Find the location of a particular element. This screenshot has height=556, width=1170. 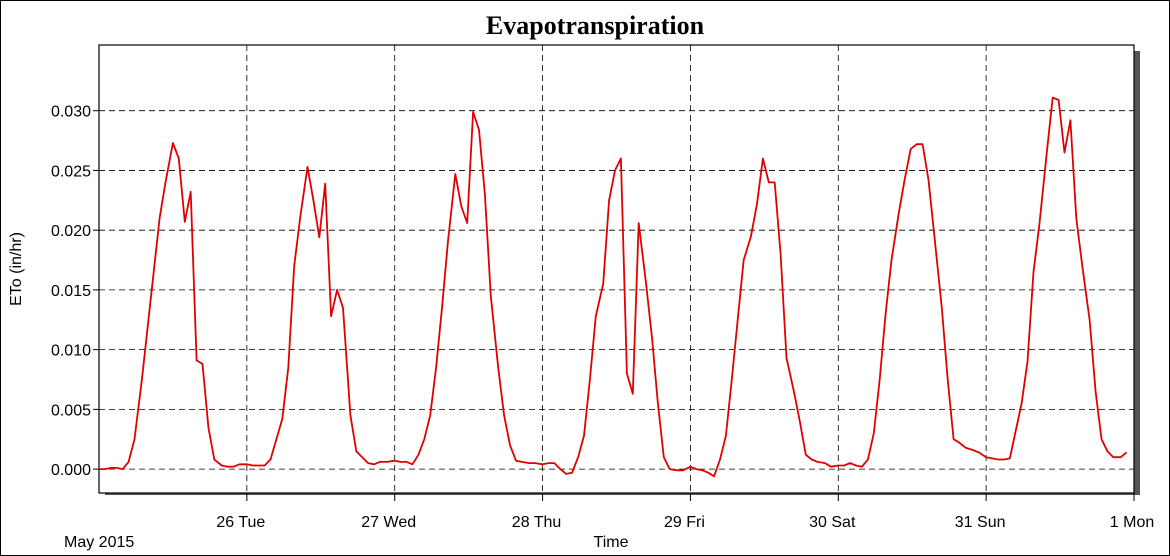

x-tick-label: 27 Wed is located at coordinates (388, 522).